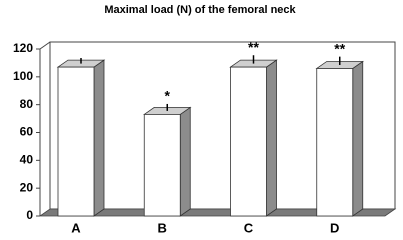  I want to click on y-tick-label: 40, so click(27, 160).